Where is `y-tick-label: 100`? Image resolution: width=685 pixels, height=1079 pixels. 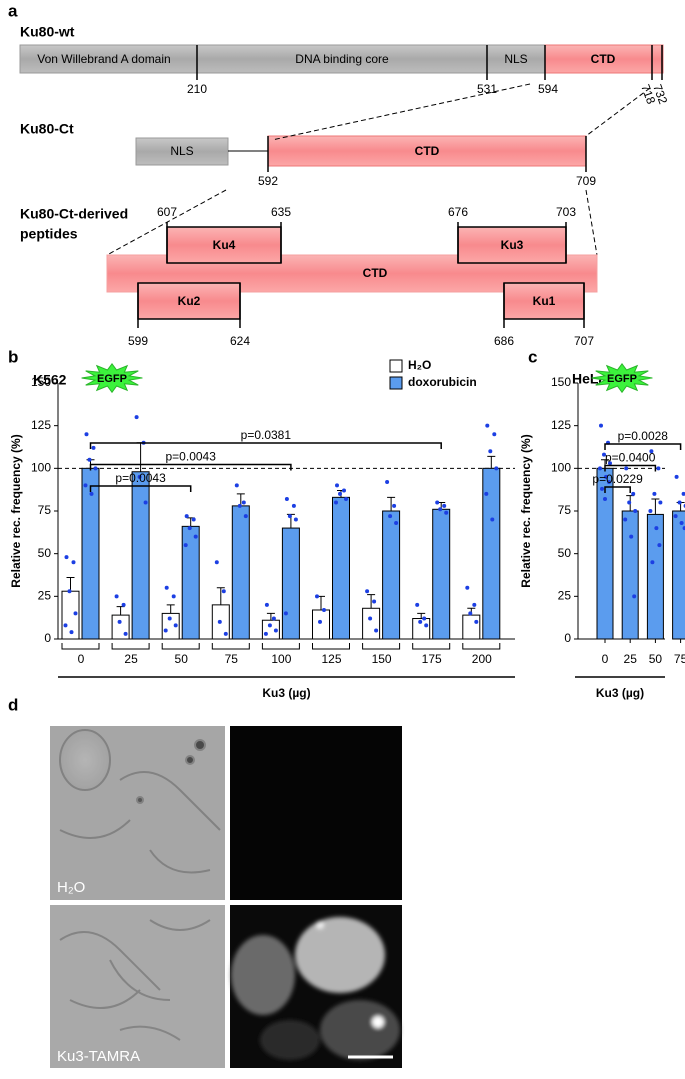 y-tick-label: 100 is located at coordinates (41, 468).